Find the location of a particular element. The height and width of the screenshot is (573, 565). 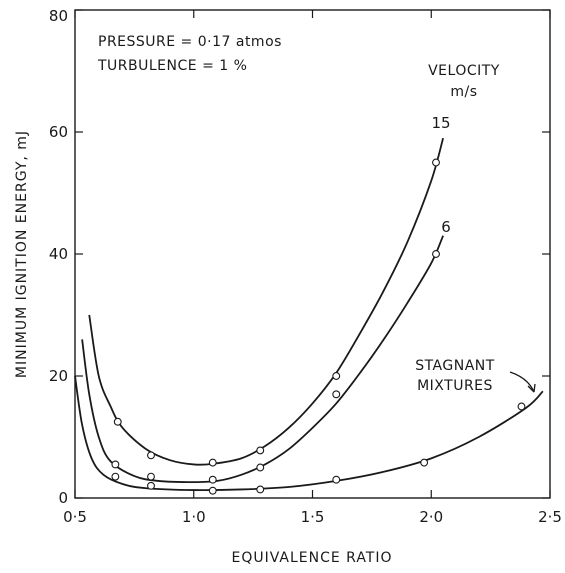

series-label-15: 15 is located at coordinates (440, 123).